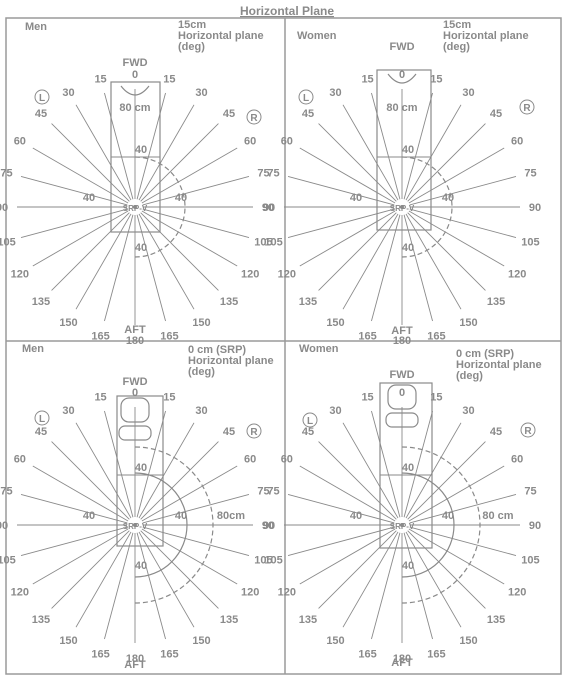 Image resolution: width=573 pixels, height=684 pixels. What do you see at coordinates (4, 526) in the screenshot?
I see `angle-label: 90` at bounding box center [4, 526].